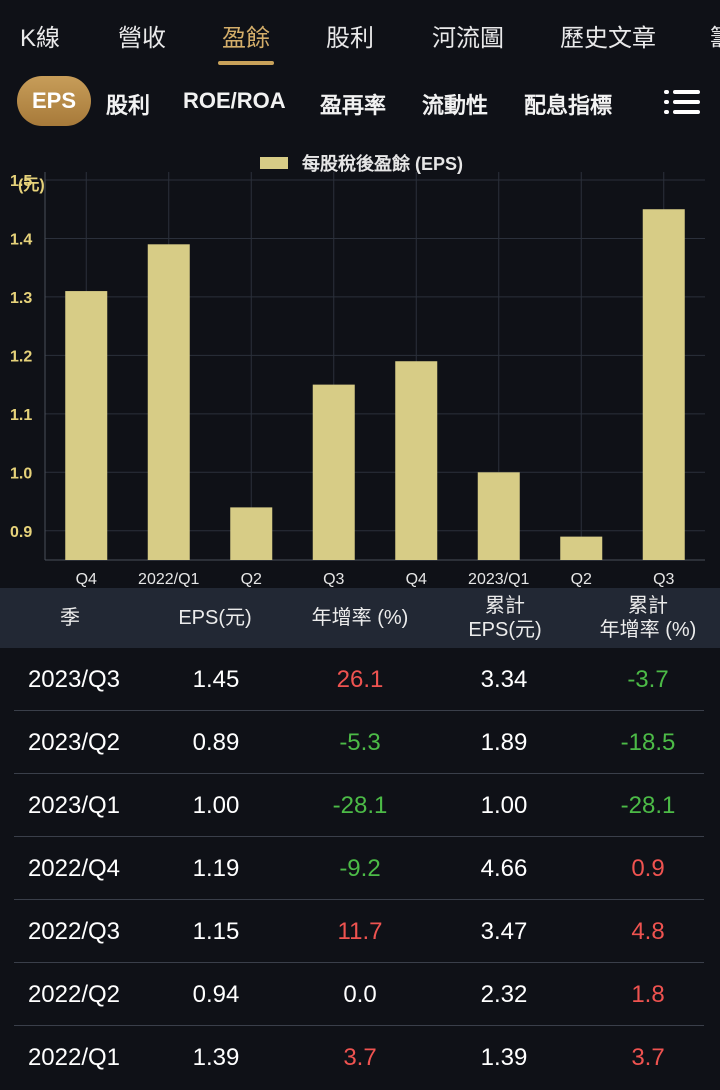  What do you see at coordinates (648, 618) in the screenshot?
I see `header-cumulative-yoy: 累計 年增率 (%)` at bounding box center [648, 618].